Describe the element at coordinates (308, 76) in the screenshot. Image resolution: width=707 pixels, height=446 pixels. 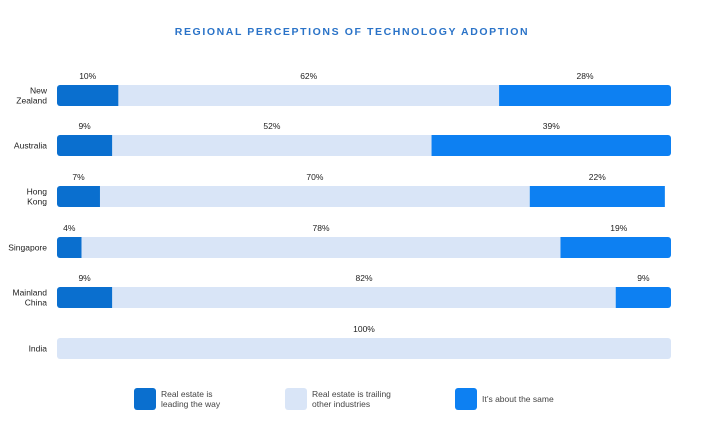
I see `data-label-trailing-new-zealand: 62%` at that location.